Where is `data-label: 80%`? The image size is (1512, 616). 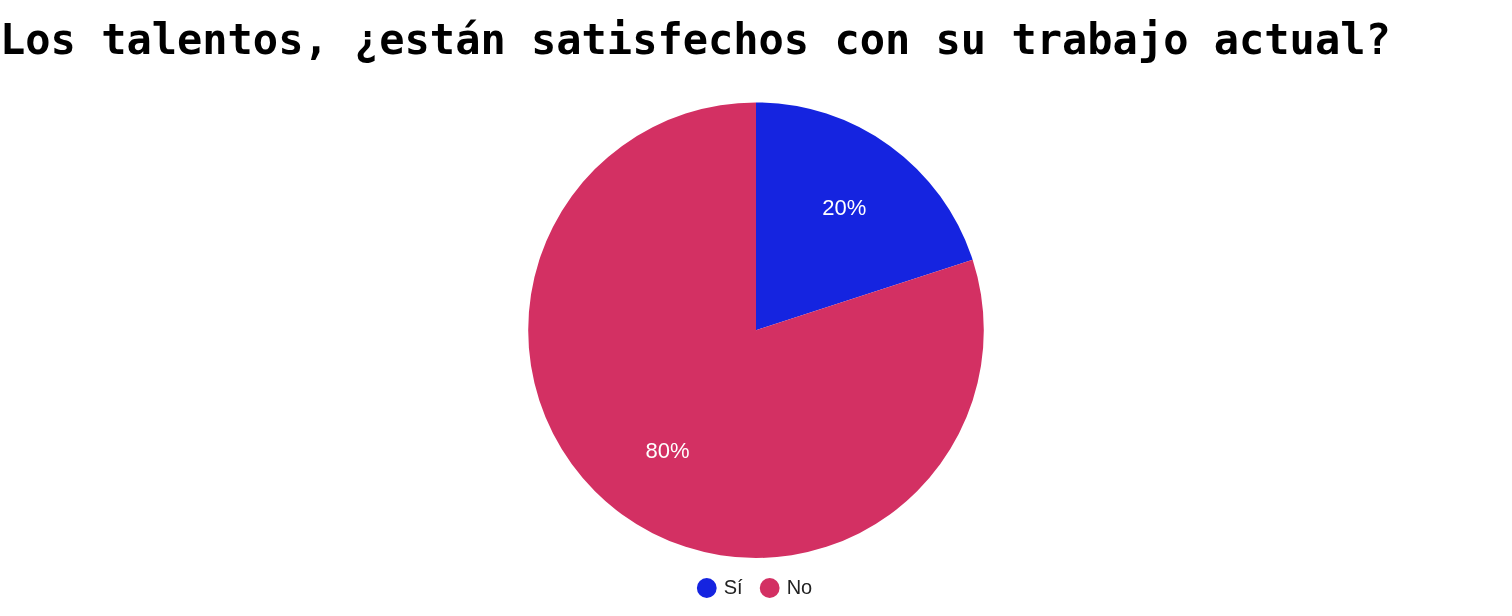 data-label: 80% is located at coordinates (667, 450).